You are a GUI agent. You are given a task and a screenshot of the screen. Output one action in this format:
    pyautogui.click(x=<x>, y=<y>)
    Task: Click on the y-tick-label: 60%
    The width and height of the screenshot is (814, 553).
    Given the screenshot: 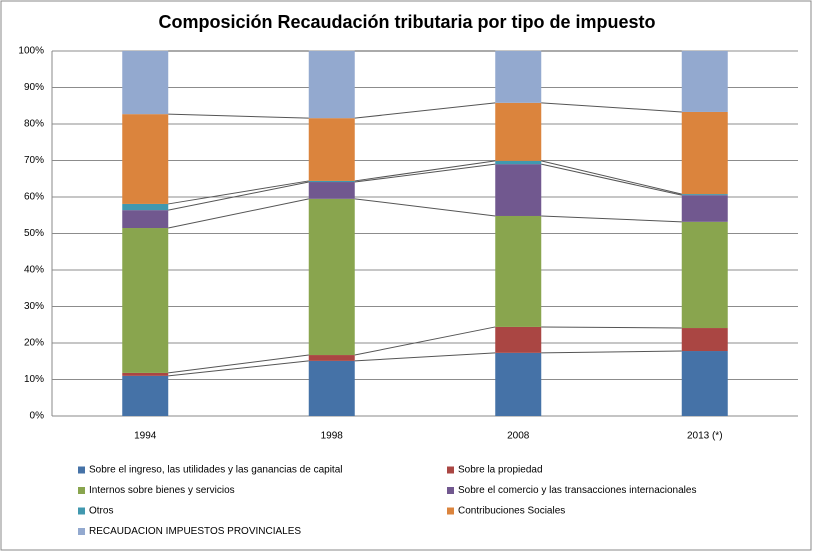 What is the action you would take?
    pyautogui.click(x=34, y=197)
    